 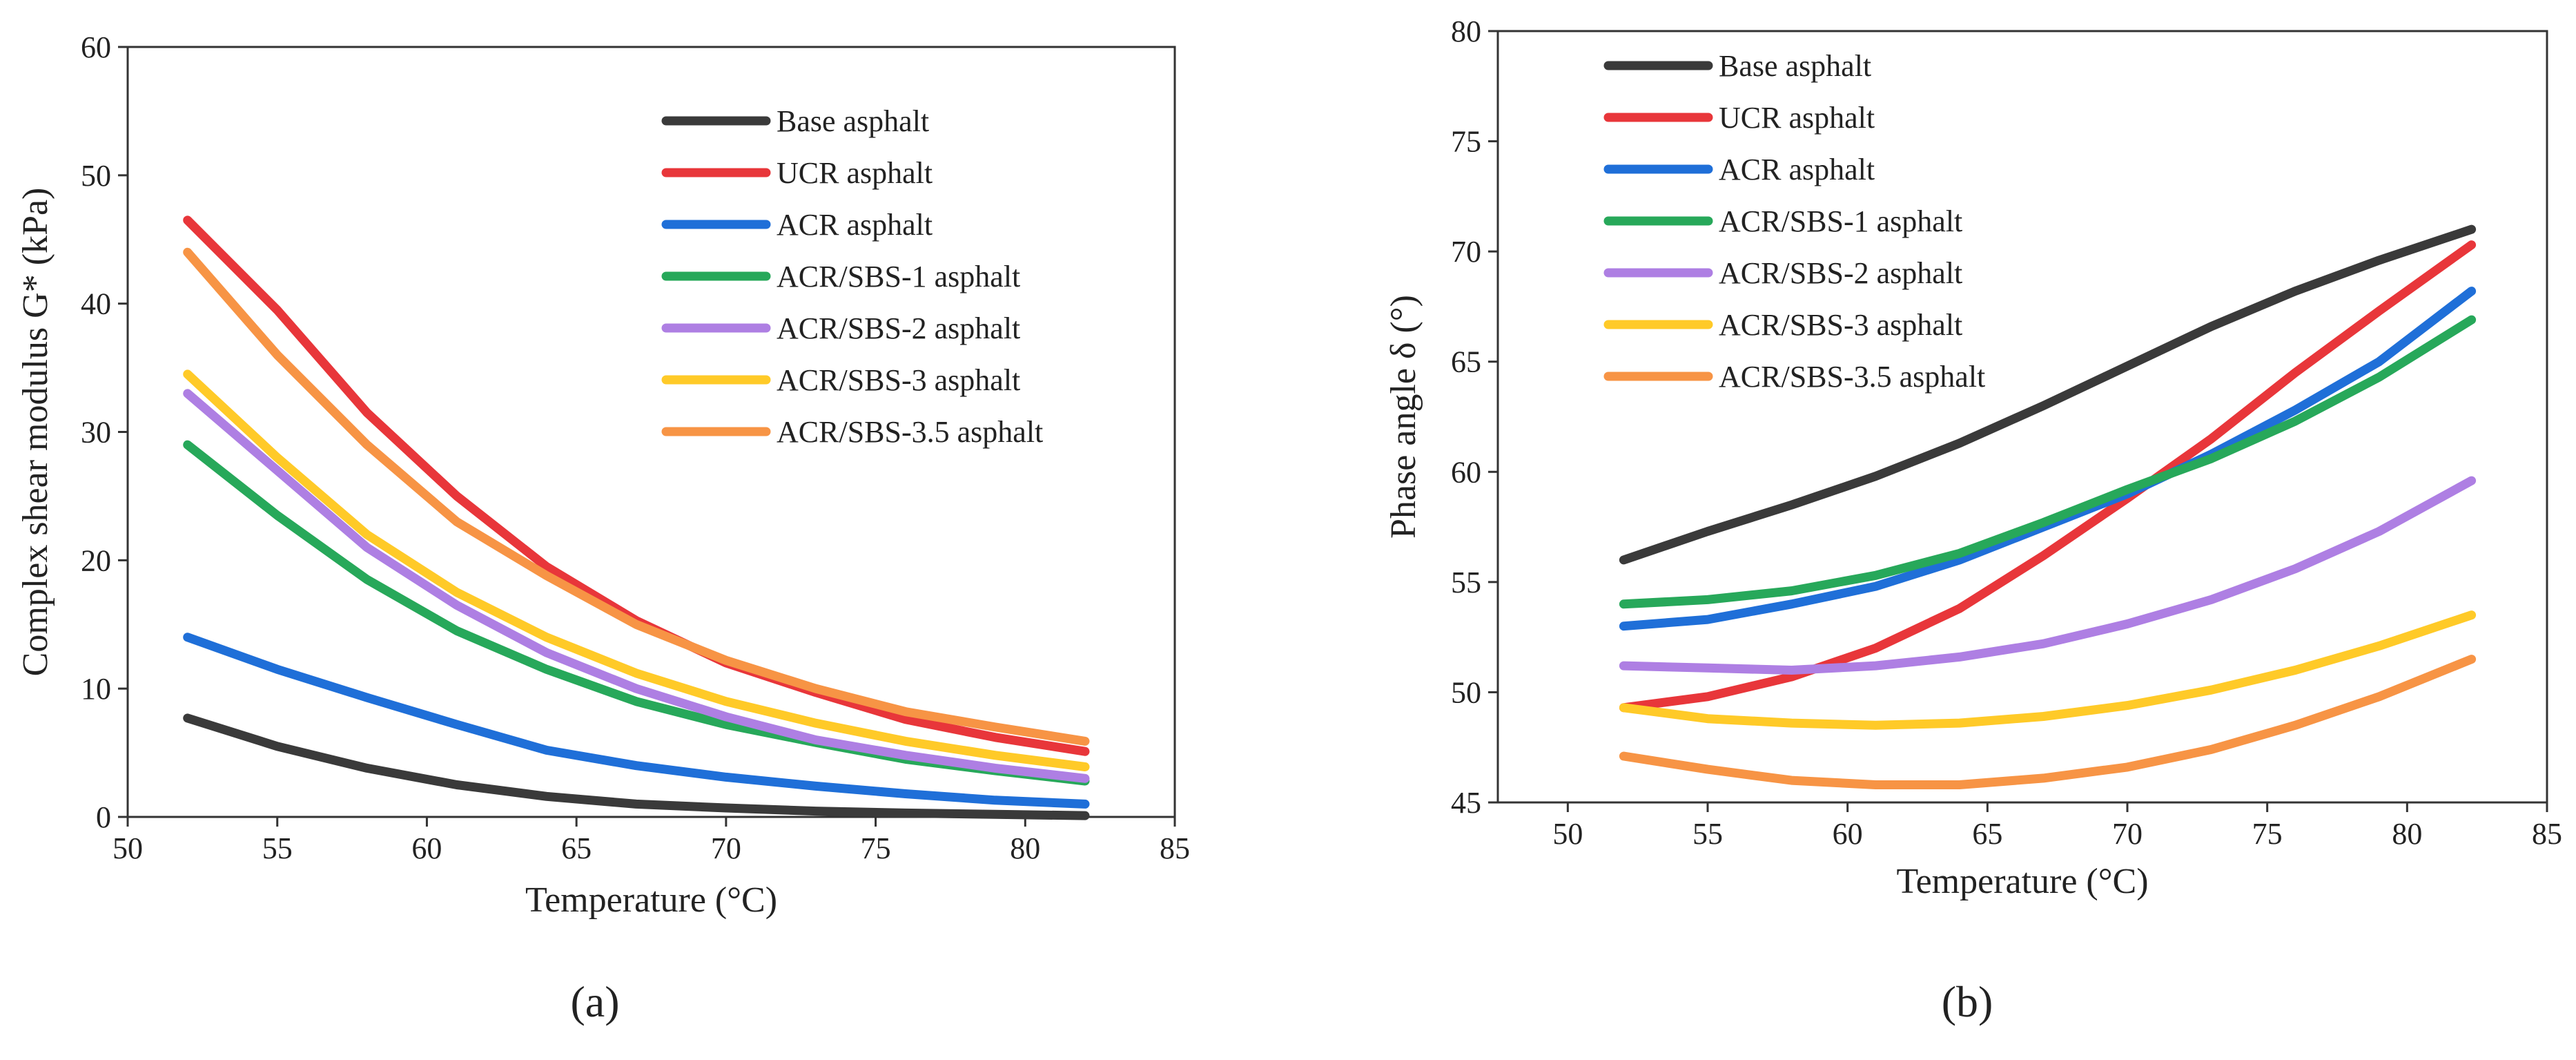 I want to click on y-tick-label: 55, so click(x=1466, y=582).